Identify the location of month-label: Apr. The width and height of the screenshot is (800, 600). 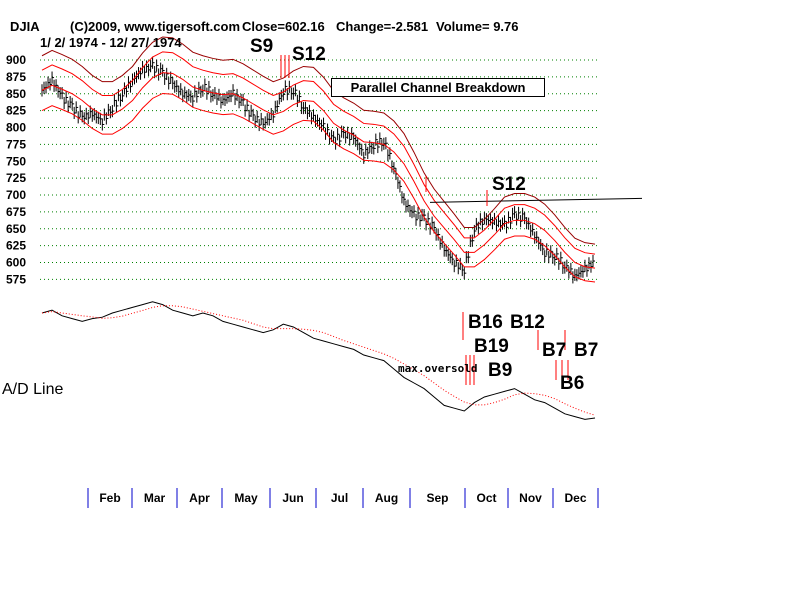
(199, 498).